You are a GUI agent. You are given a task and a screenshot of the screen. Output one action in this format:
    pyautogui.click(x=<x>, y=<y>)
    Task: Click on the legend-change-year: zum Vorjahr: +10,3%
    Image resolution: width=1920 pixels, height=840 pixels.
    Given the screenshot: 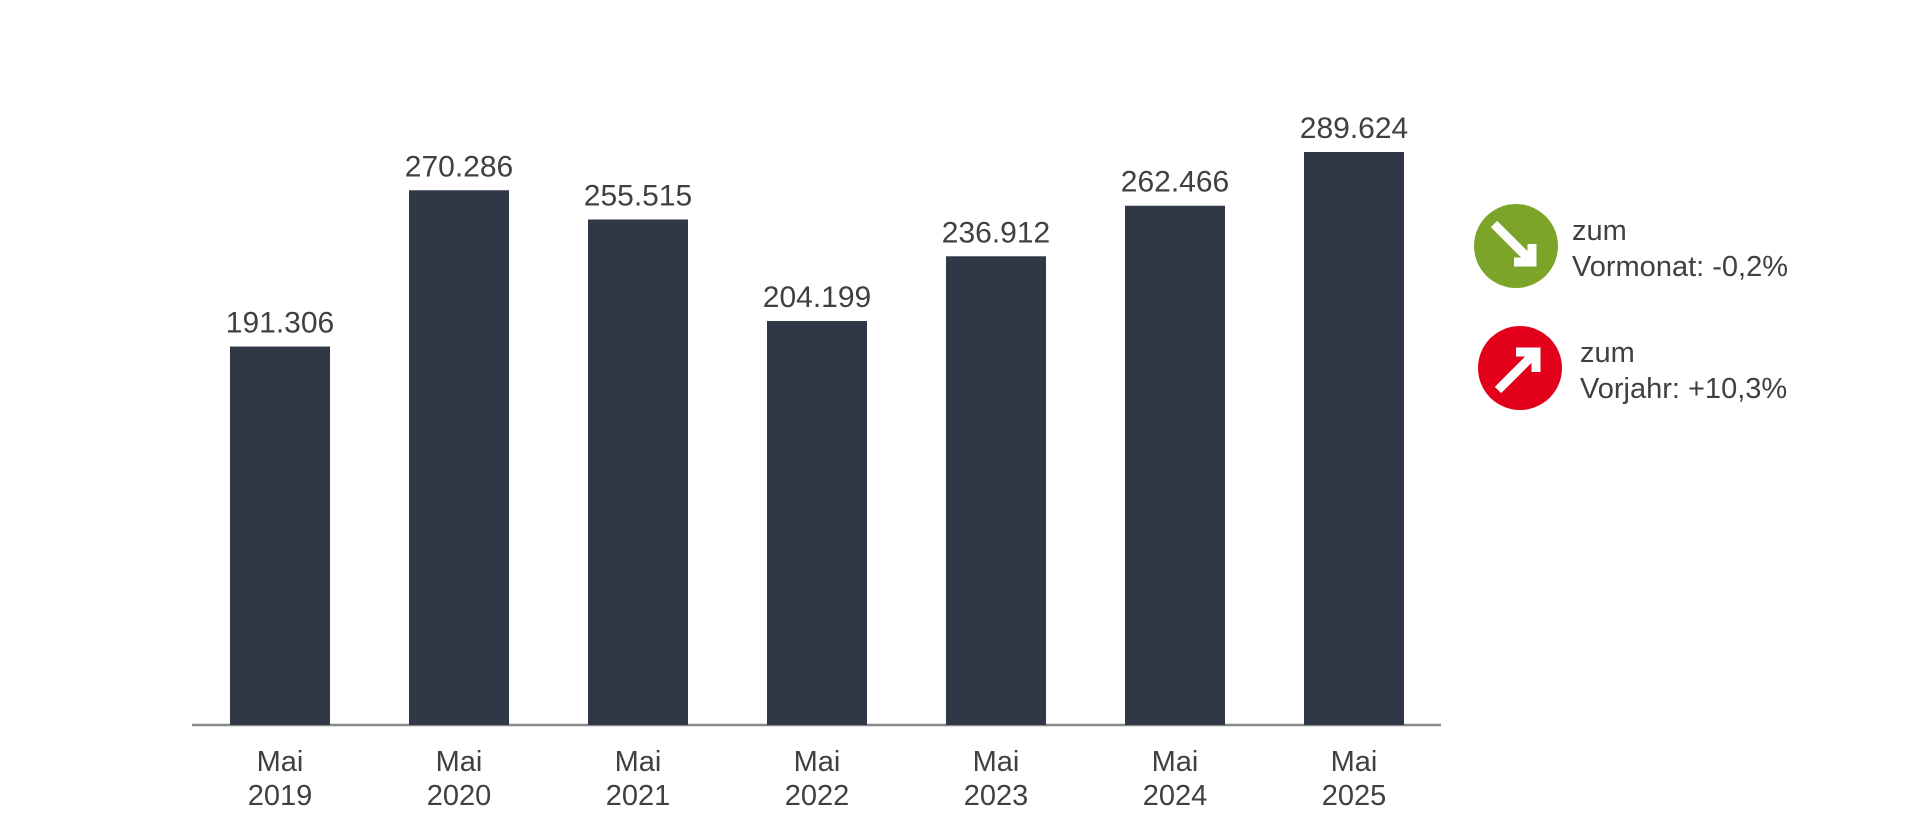 What is the action you would take?
    pyautogui.click(x=1632, y=368)
    